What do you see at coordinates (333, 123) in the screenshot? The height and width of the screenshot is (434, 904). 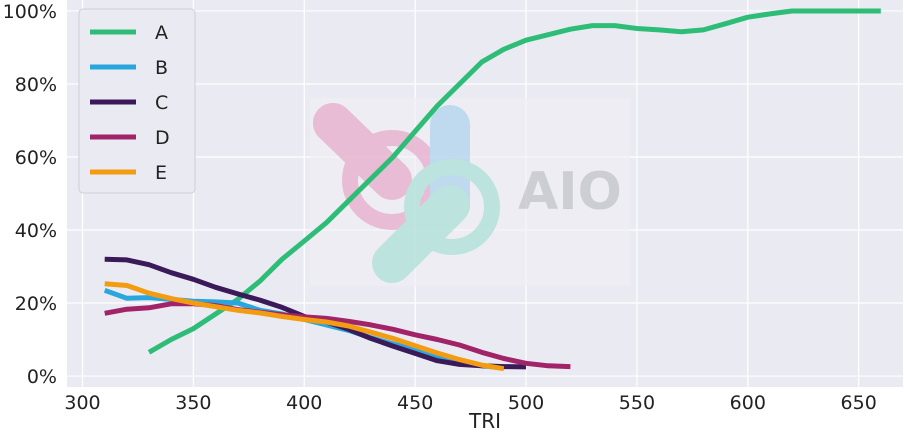 I see `watermark-pink-dot` at bounding box center [333, 123].